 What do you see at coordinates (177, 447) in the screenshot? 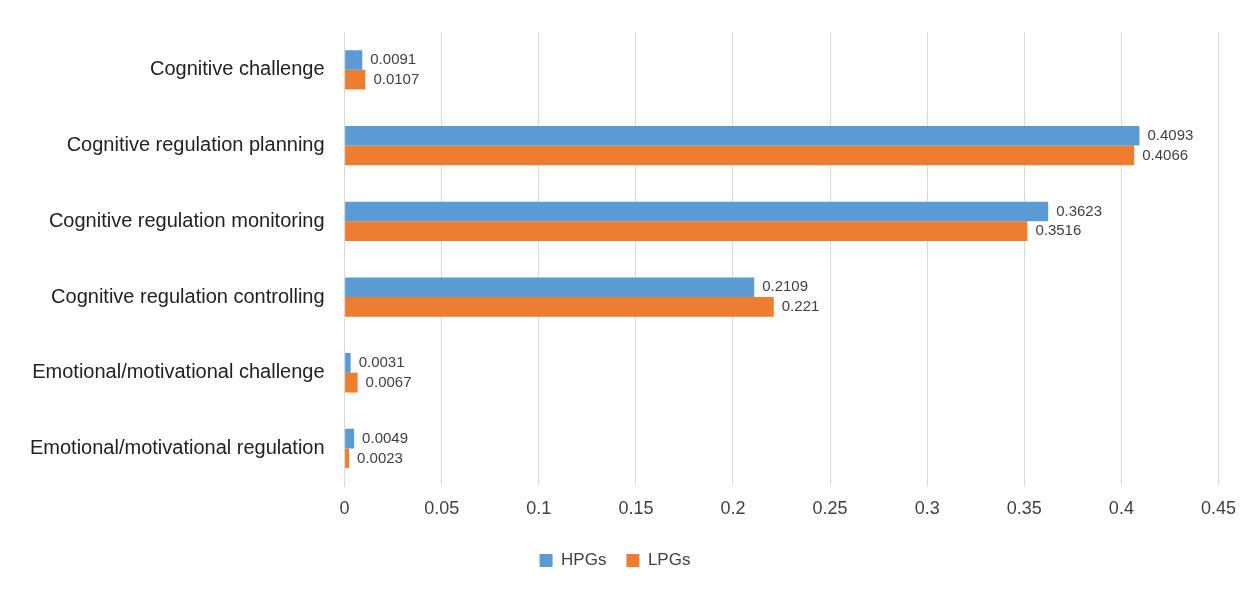
I see `y-tick-label: Emotional/motivational regulation` at bounding box center [177, 447].